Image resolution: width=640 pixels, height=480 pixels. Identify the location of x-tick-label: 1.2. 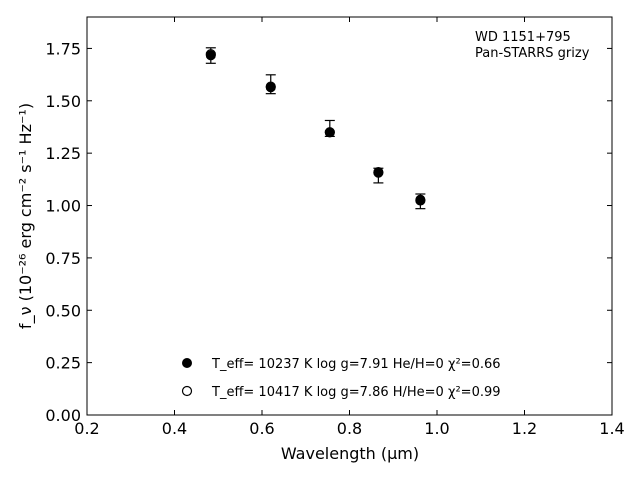
(524, 428).